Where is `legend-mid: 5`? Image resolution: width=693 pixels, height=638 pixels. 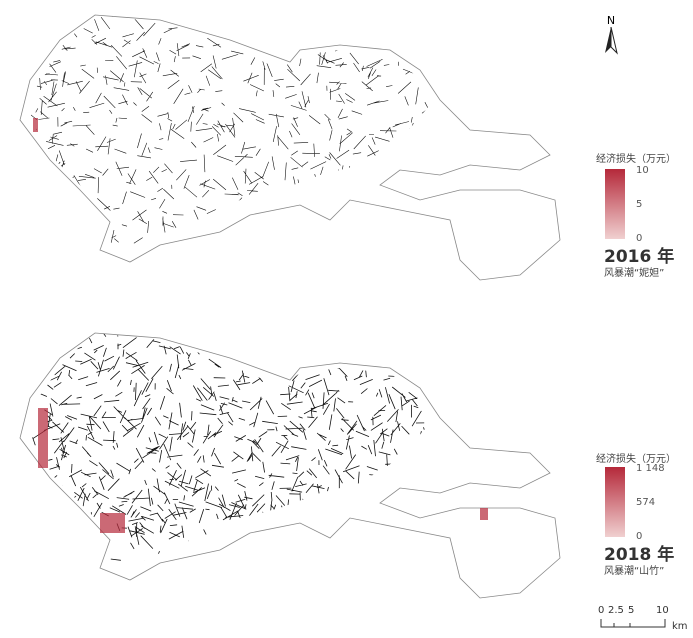 legend-mid: 5 is located at coordinates (639, 204).